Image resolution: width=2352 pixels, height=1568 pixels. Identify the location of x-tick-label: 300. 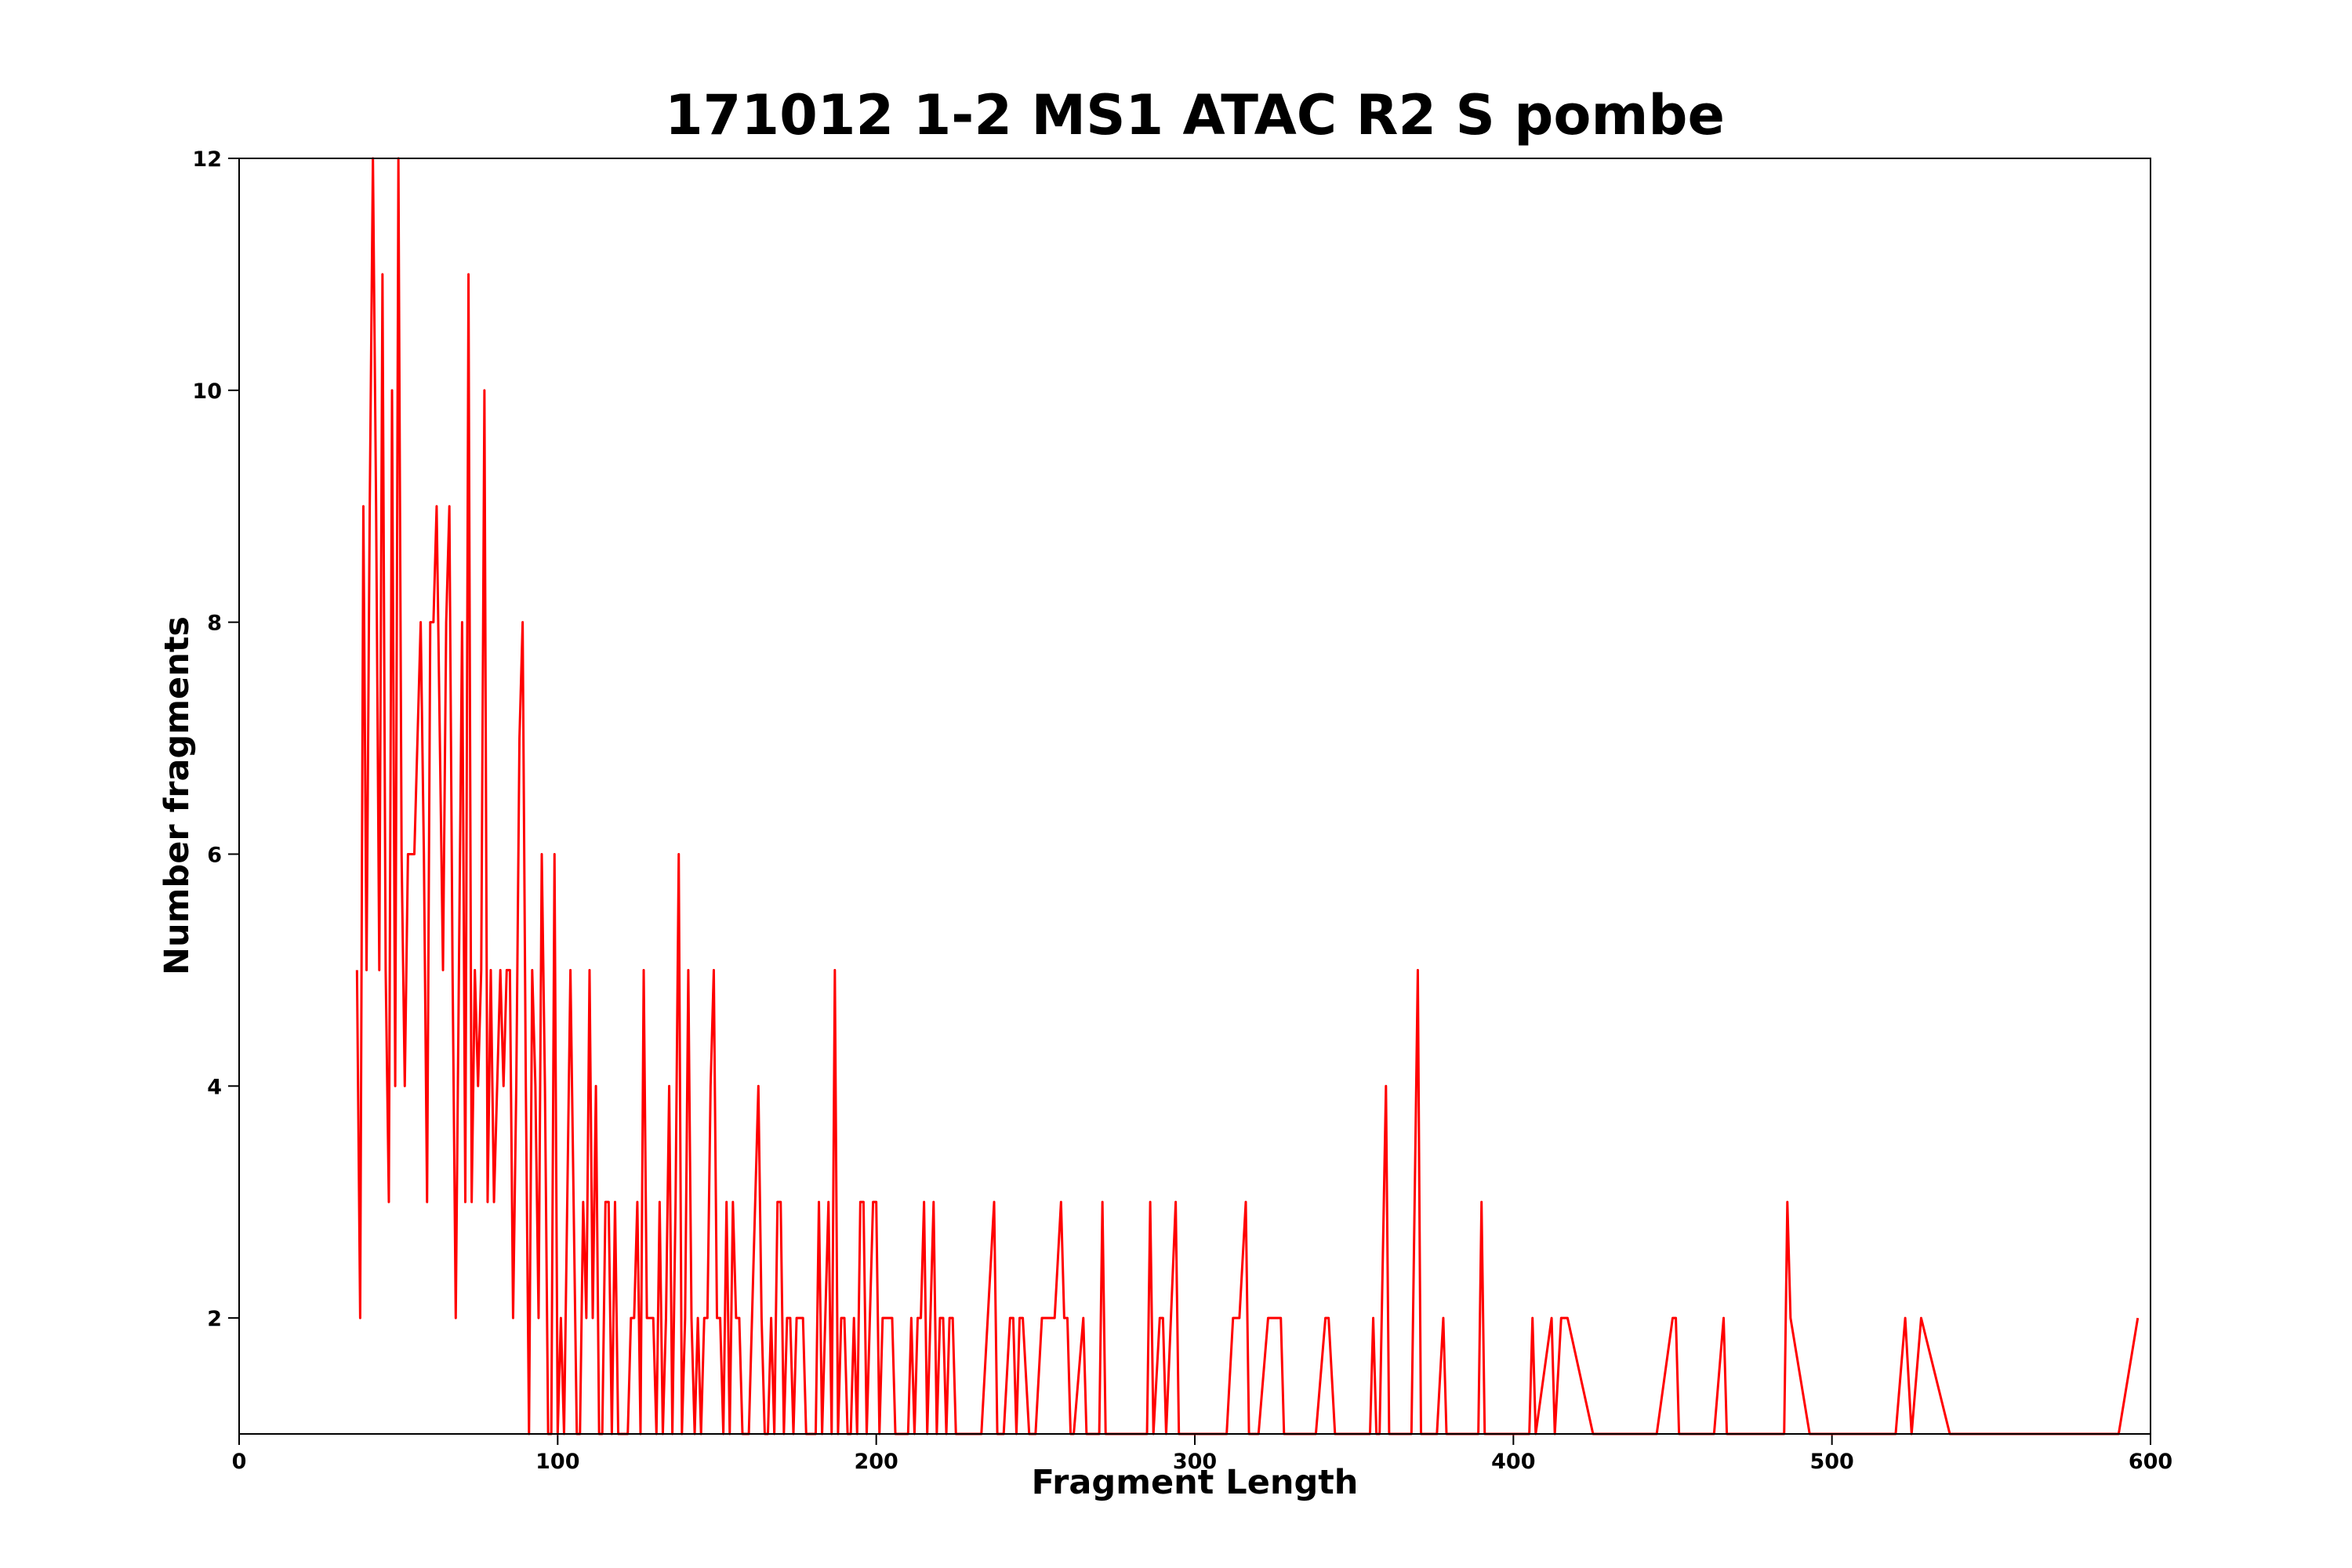
(1195, 1462).